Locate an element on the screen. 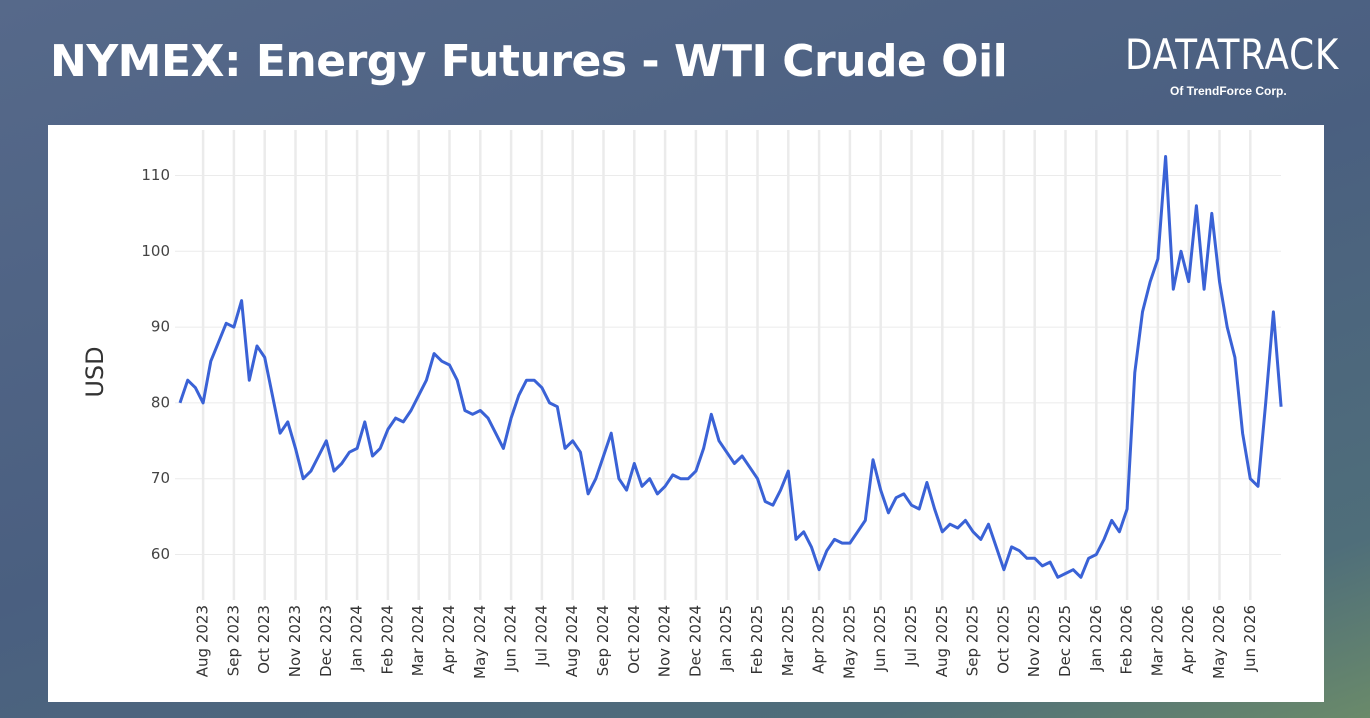  x-tick-label: Sep 2025 is located at coordinates (973, 640).